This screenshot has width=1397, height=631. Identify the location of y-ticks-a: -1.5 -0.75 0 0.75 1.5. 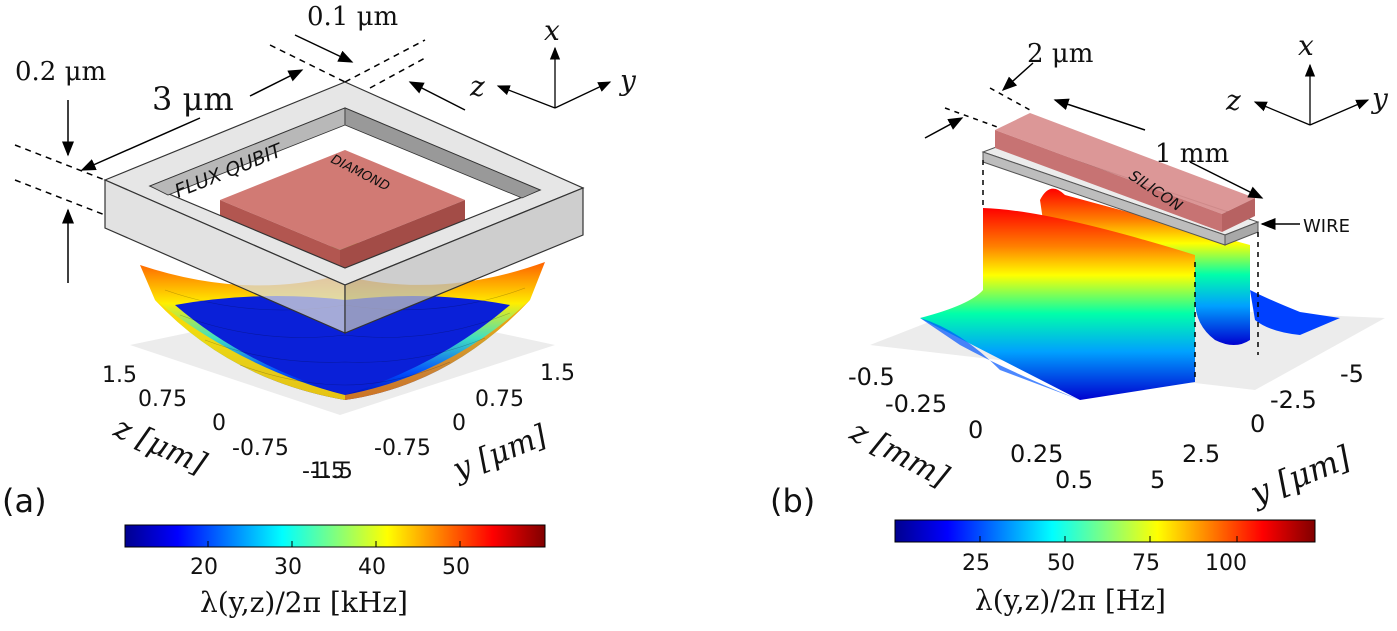
(442, 422).